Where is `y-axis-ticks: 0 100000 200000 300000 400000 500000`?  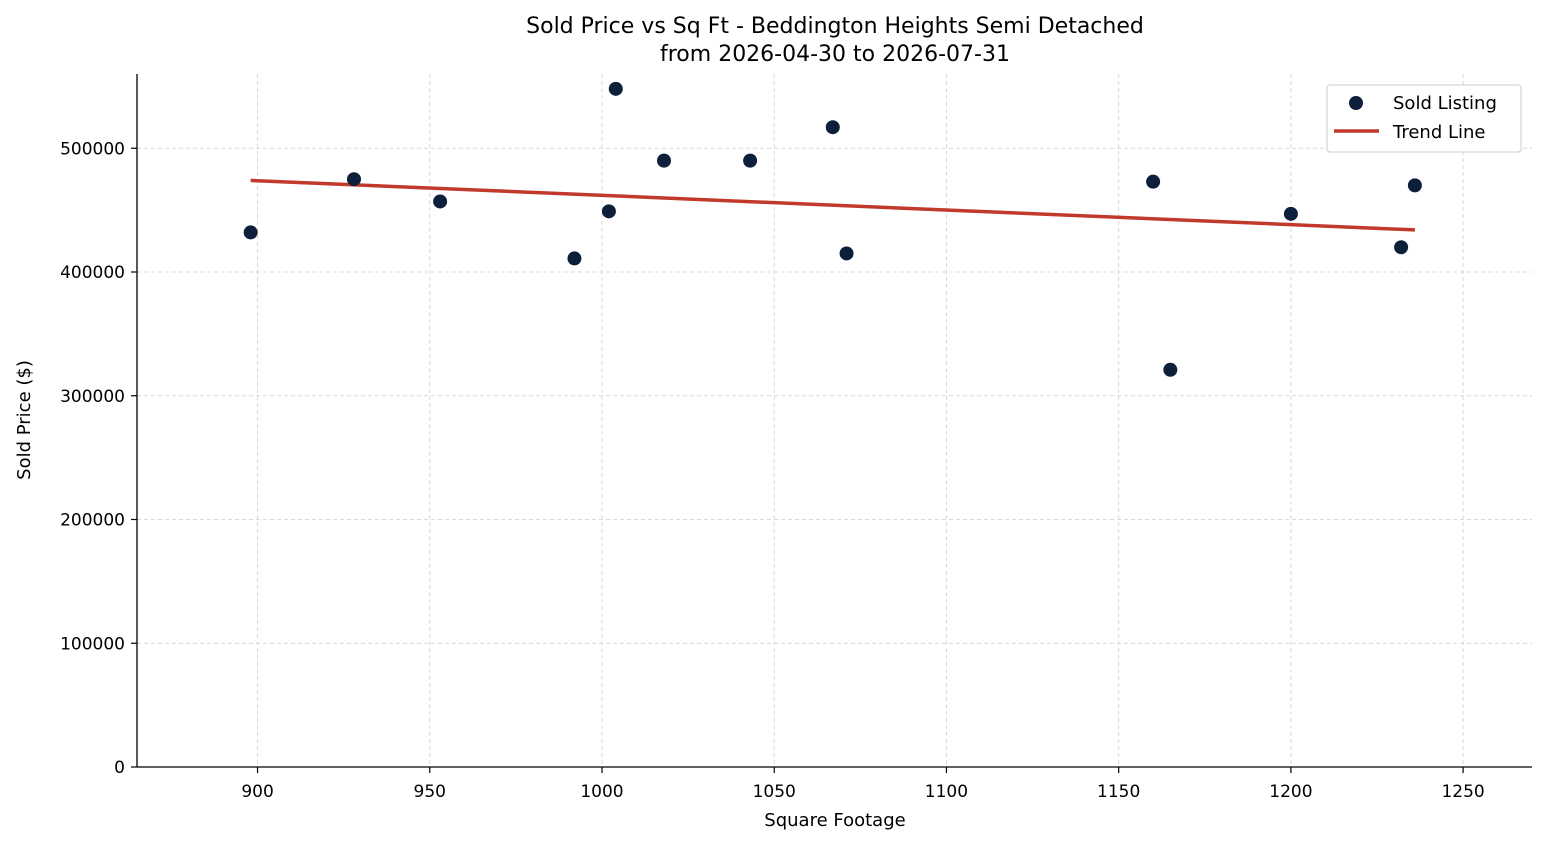 y-axis-ticks: 0 100000 200000 300000 400000 500000 is located at coordinates (98, 458).